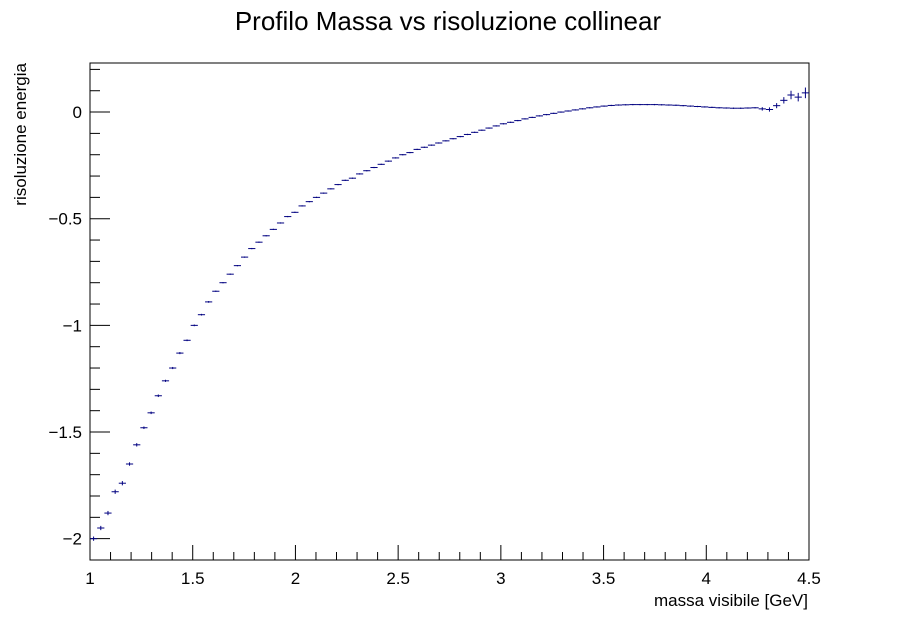 Image resolution: width=898 pixels, height=626 pixels. Describe the element at coordinates (398, 578) in the screenshot. I see `x-tick-label: 2.5` at that location.